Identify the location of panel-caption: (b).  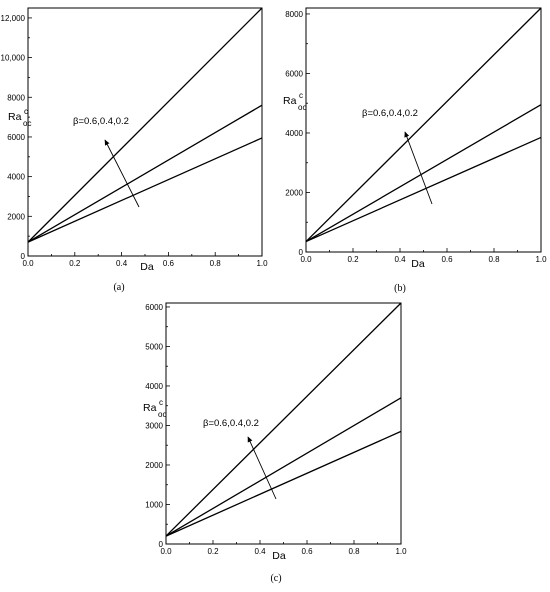
(400, 288).